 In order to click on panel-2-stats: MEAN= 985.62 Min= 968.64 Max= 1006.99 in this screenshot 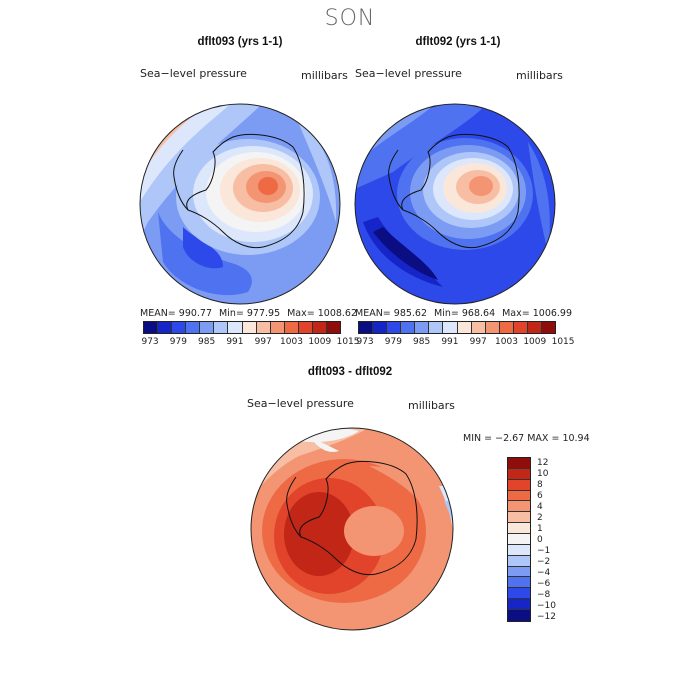, I will do `click(467, 313)`.